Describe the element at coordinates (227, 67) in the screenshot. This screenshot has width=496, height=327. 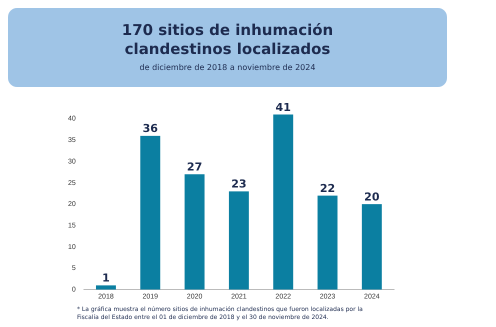
I see `chart-subtitle: de diciembre de 2018 a noviembre de 2024` at that location.